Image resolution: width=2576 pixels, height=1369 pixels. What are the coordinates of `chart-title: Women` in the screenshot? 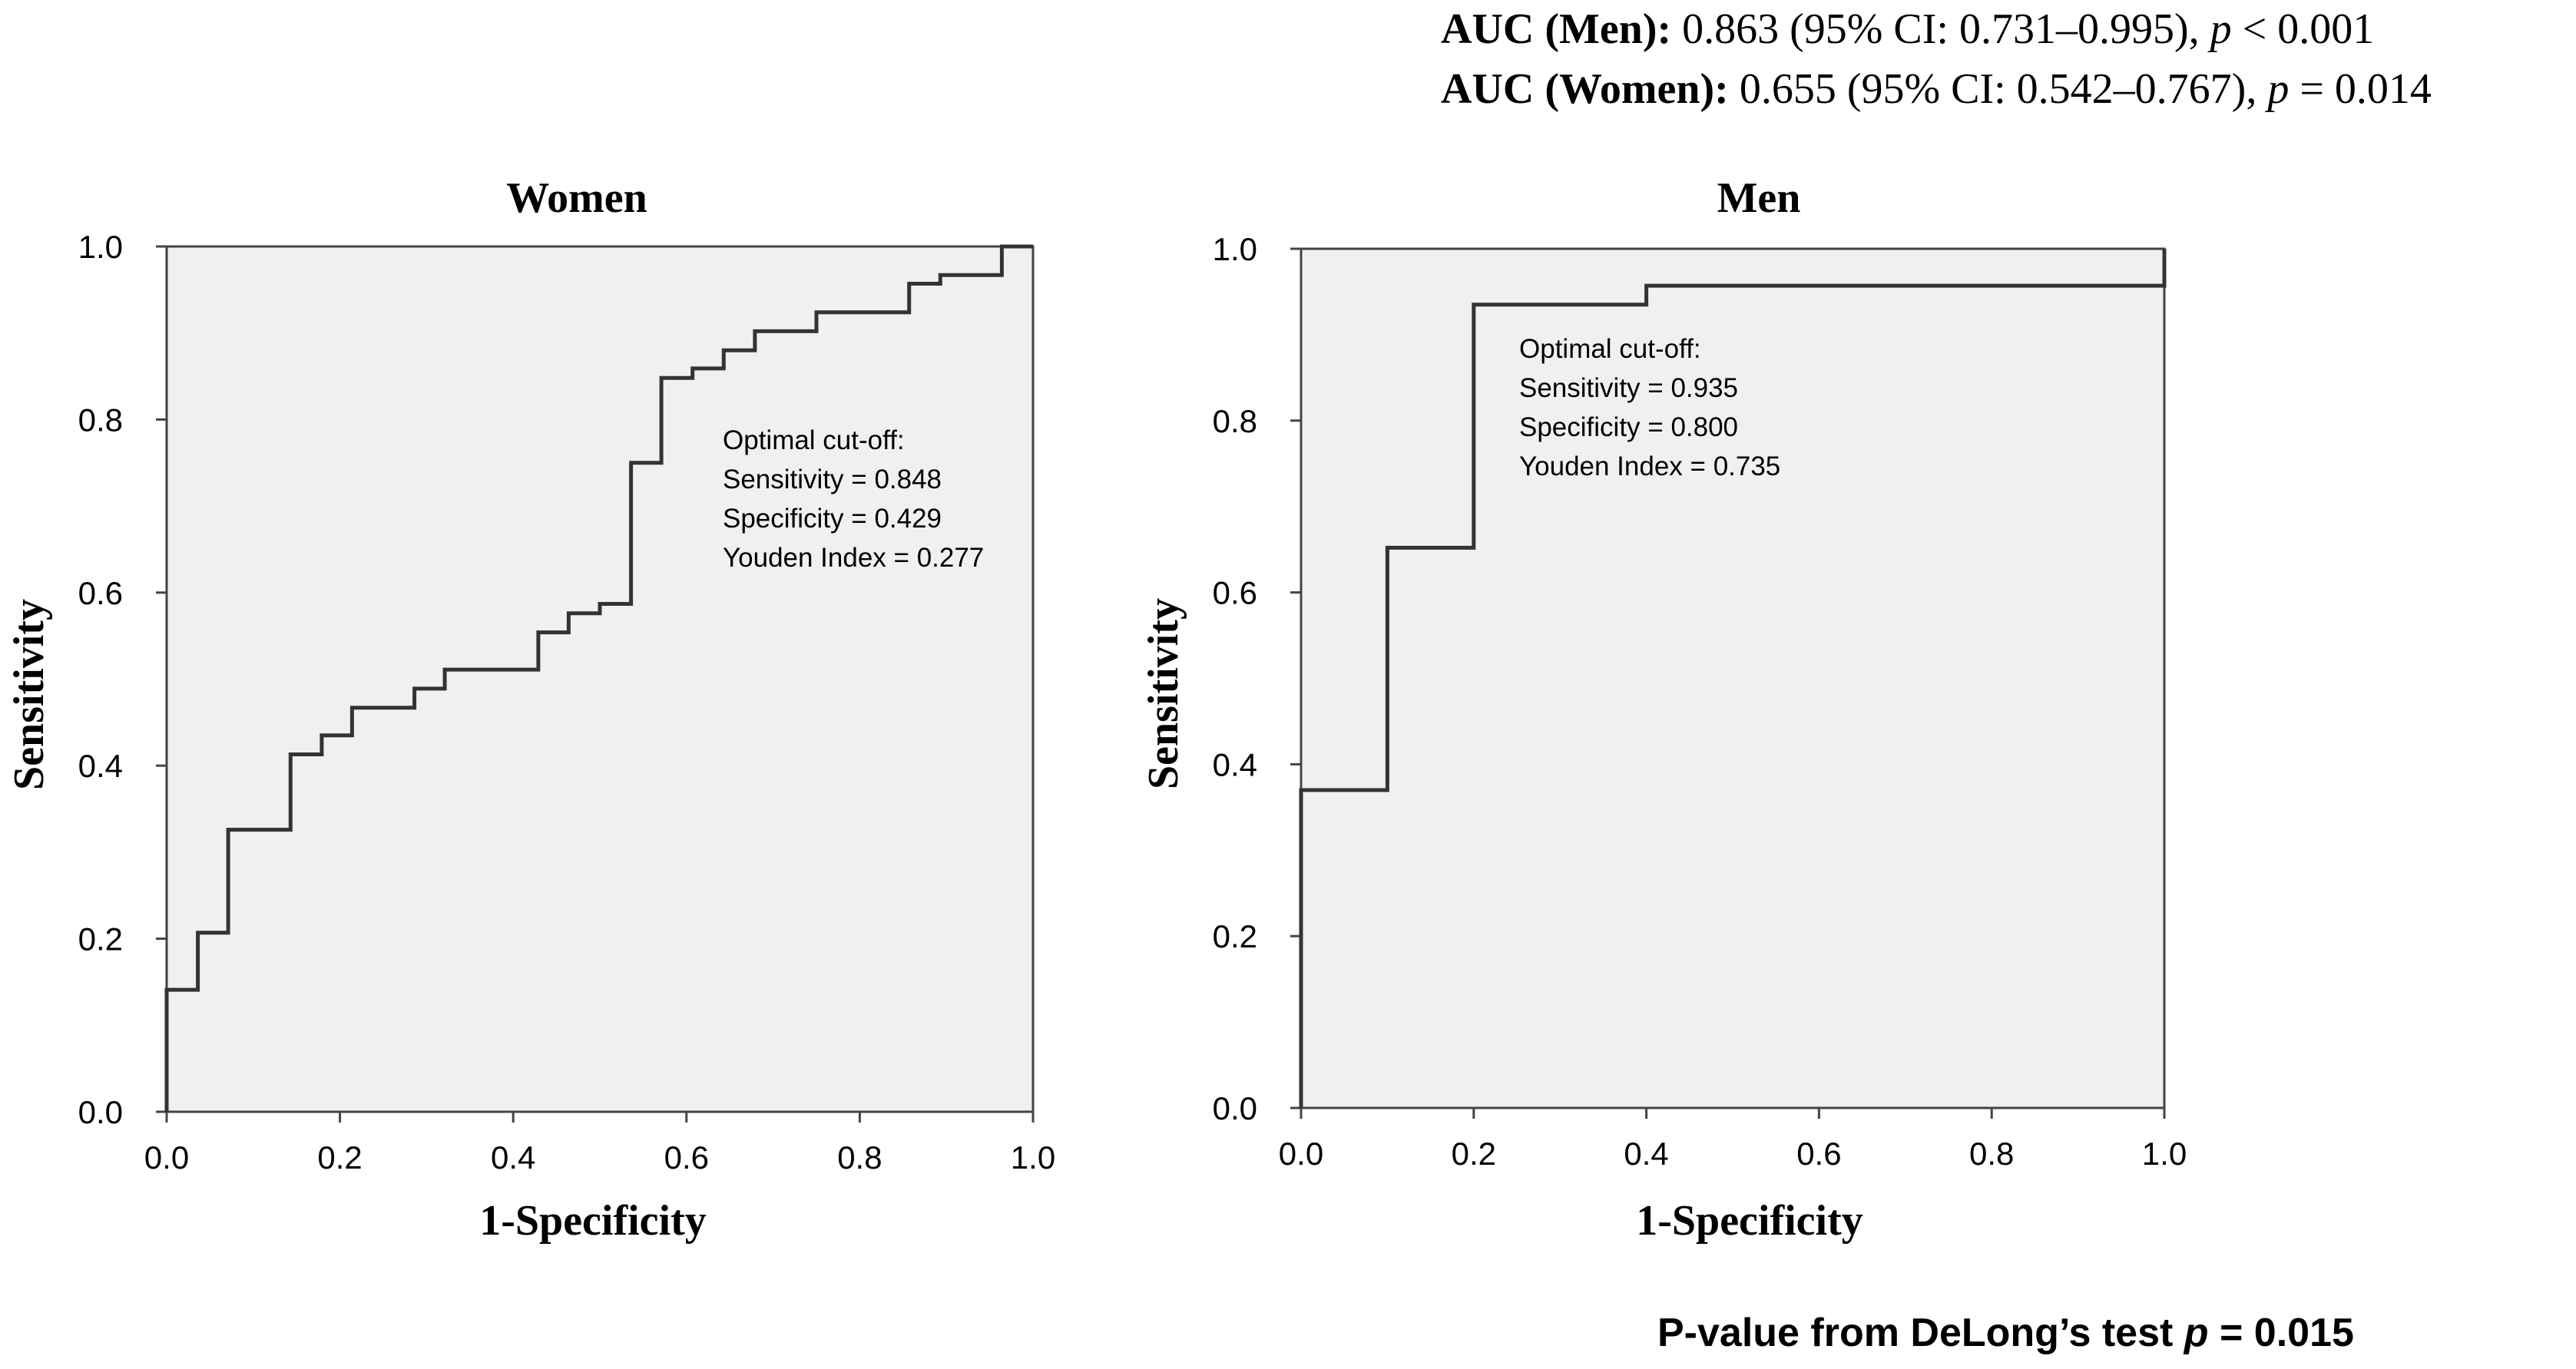 It's located at (576, 198).